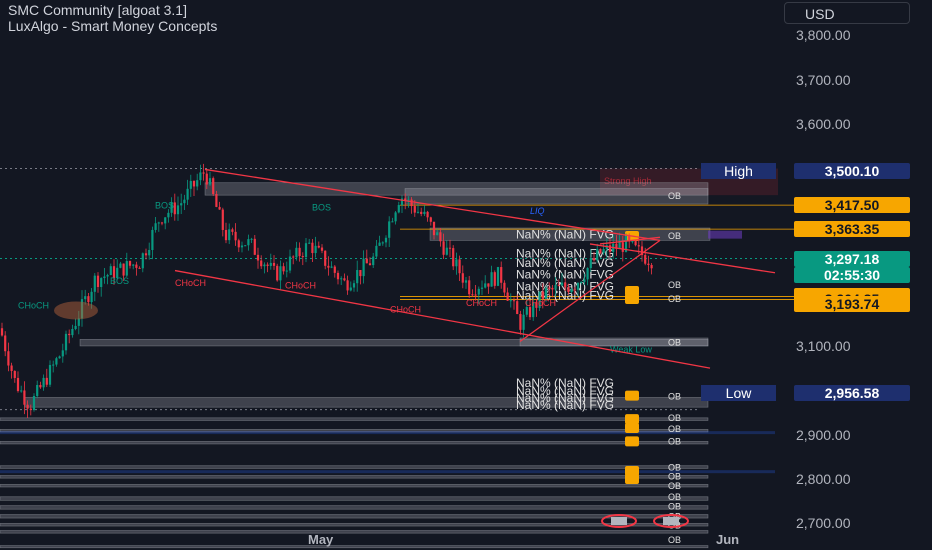  I want to click on ob-marker, so click(632, 471).